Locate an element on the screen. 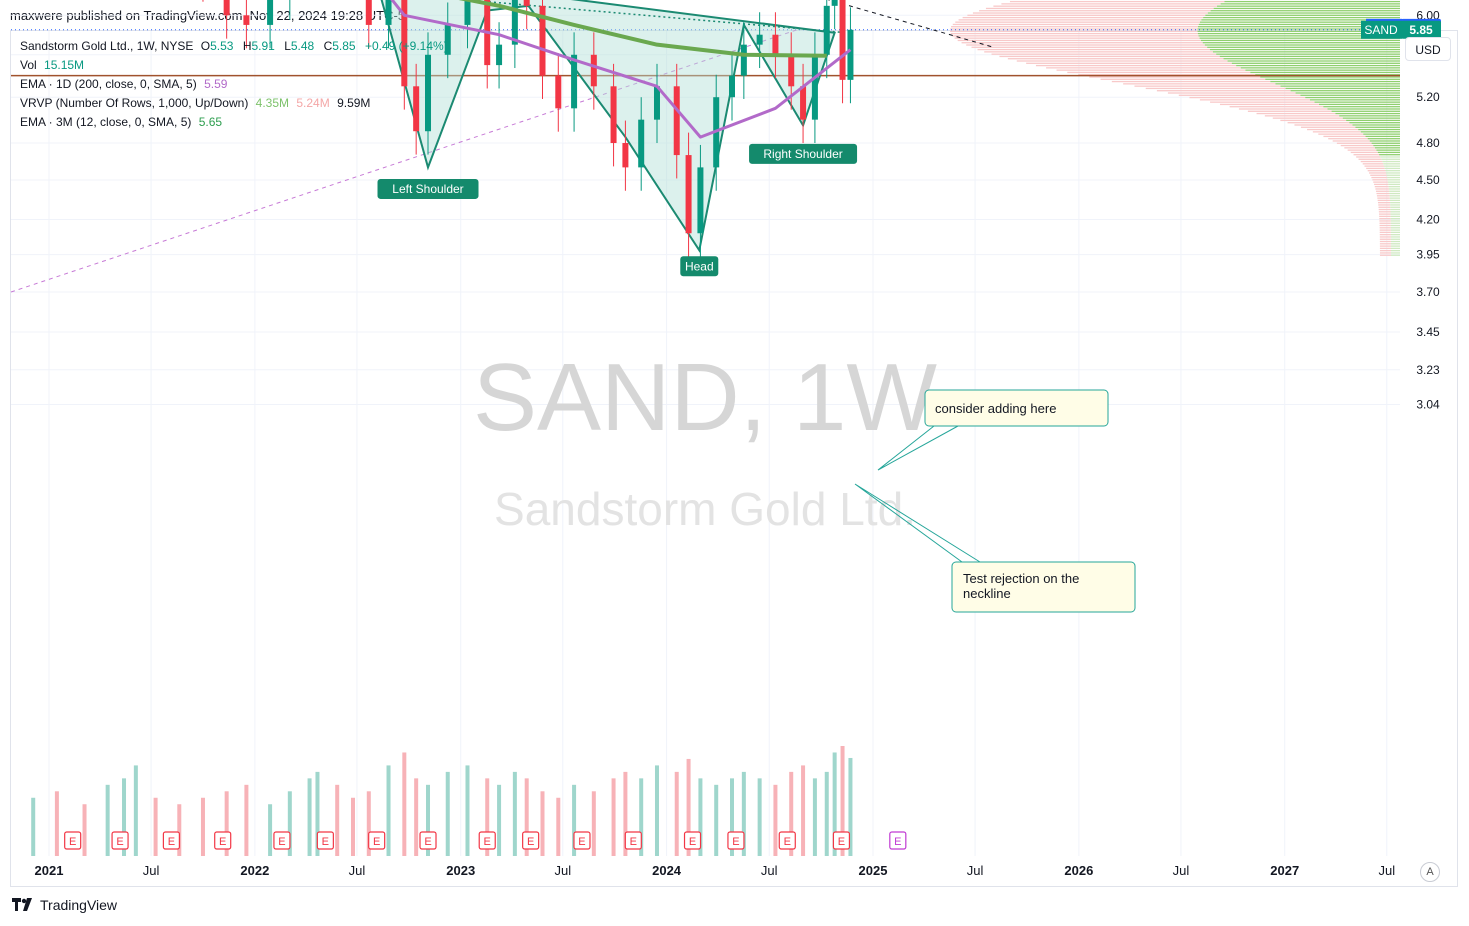 The image size is (1469, 926). pattern-label-box is located at coordinates (428, 188).